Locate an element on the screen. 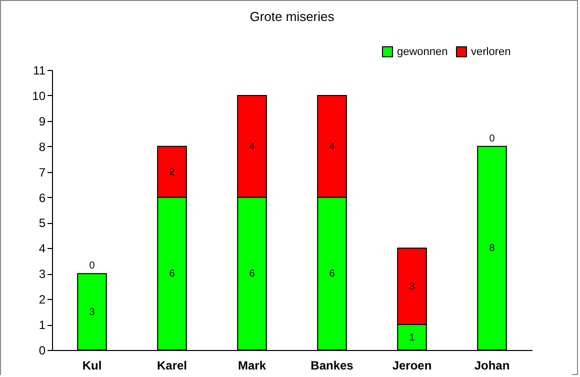 The height and width of the screenshot is (377, 580). legend-label: verloren is located at coordinates (491, 52).